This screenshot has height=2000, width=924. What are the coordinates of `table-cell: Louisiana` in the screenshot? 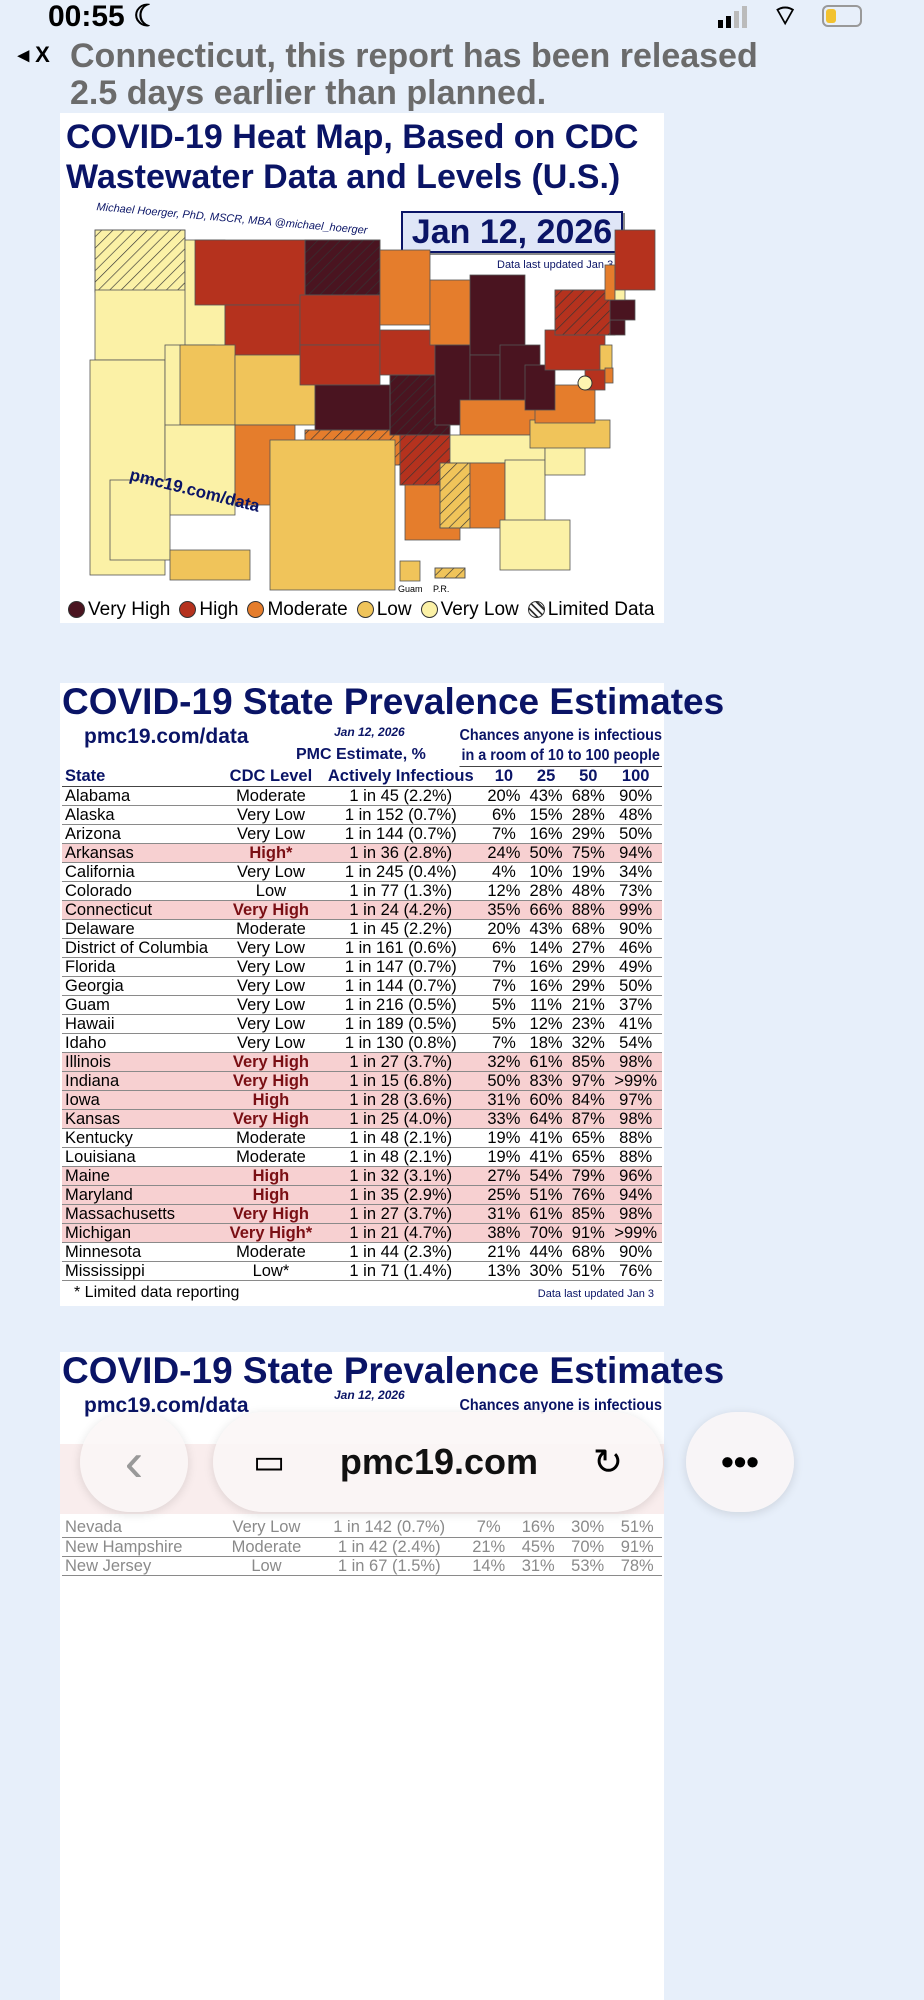 It's located at (143, 1157).